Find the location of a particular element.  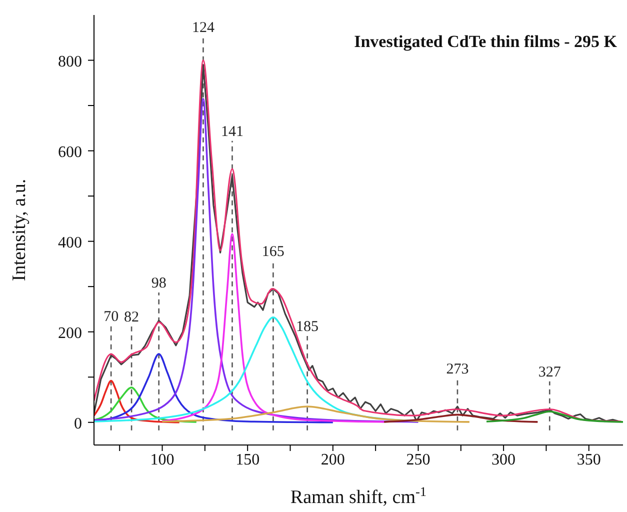

x-tick-label: 250 is located at coordinates (418, 459).